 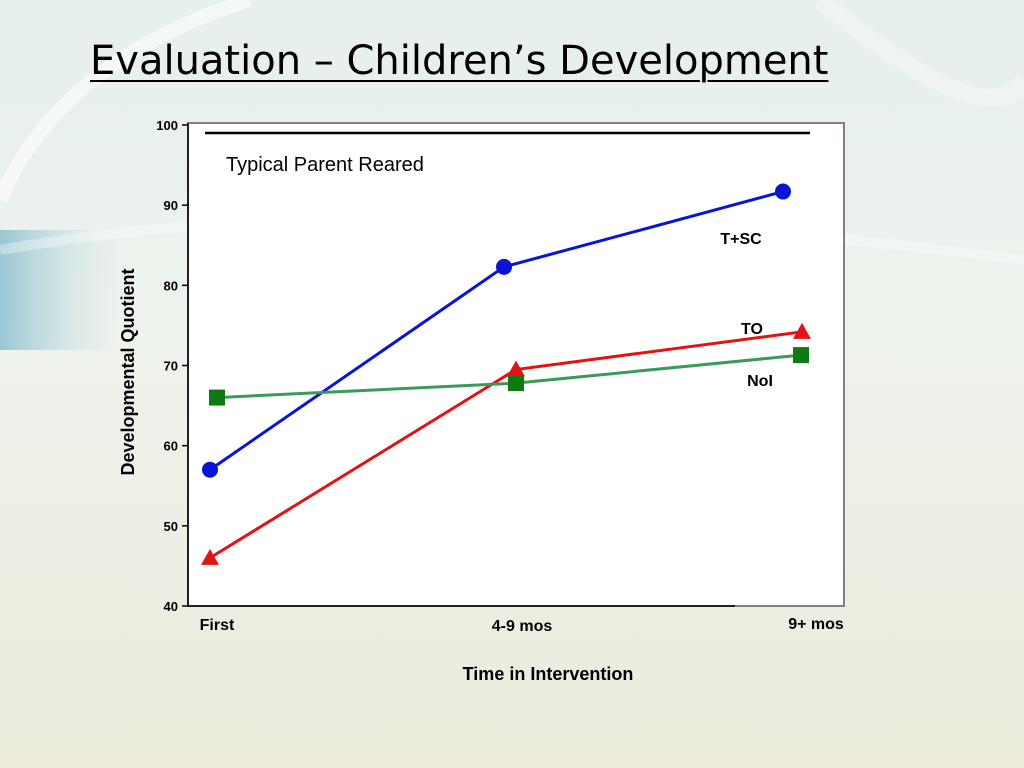 What do you see at coordinates (171, 446) in the screenshot?
I see `y-tick-label: 60` at bounding box center [171, 446].